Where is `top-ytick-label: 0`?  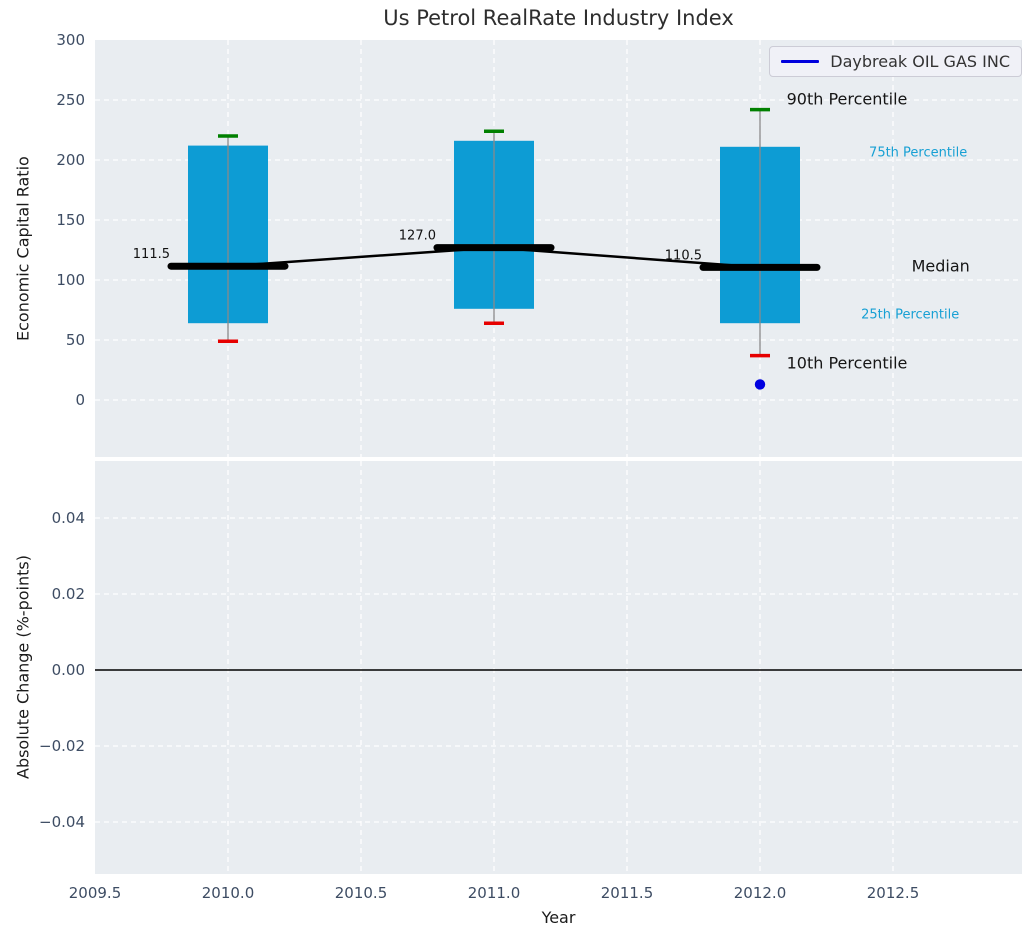
top-ytick-label: 0 is located at coordinates (80, 400).